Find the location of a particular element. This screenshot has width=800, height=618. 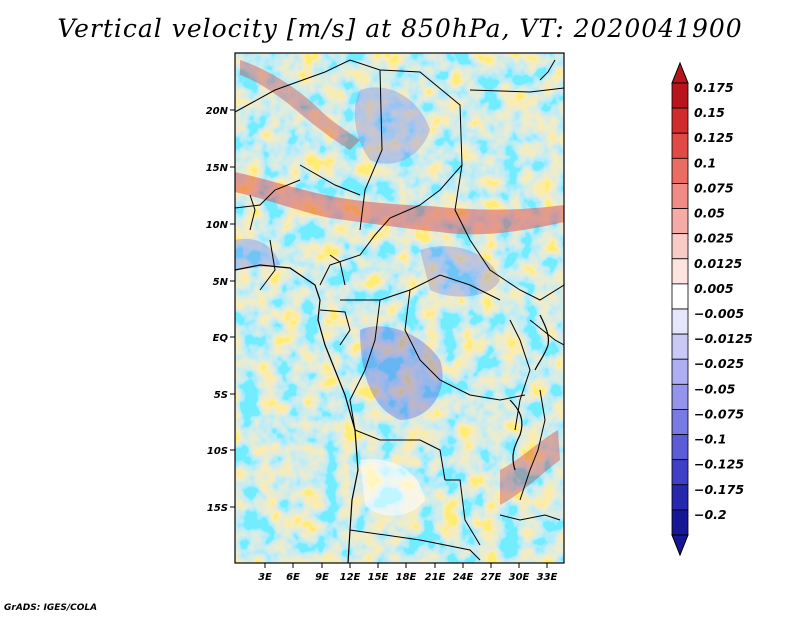

lon-label: 15E is located at coordinates (378, 577).